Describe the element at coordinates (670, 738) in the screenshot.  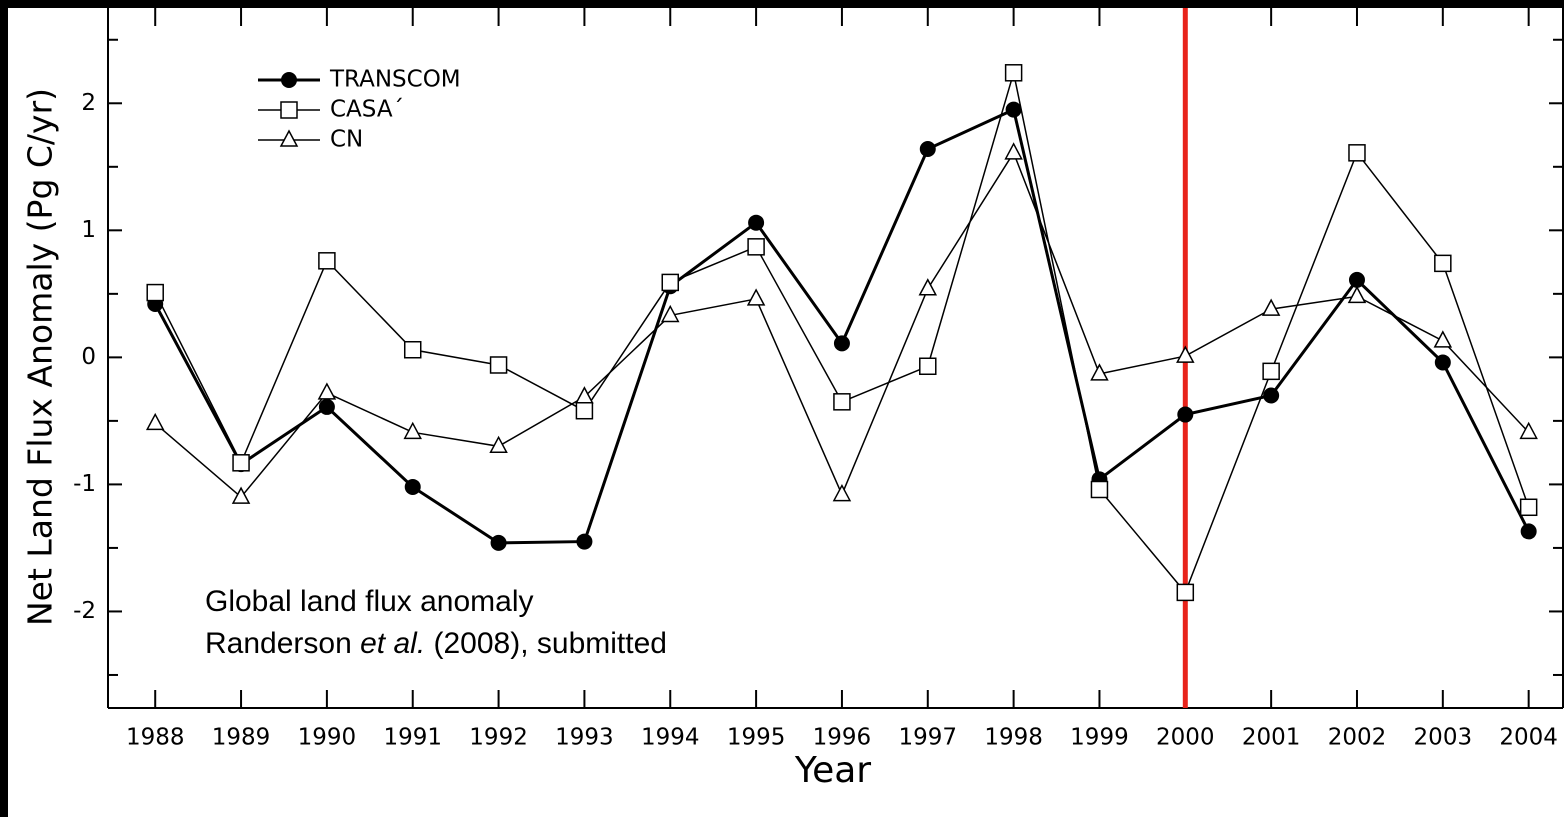
I see `x-tick-label: 1994` at that location.